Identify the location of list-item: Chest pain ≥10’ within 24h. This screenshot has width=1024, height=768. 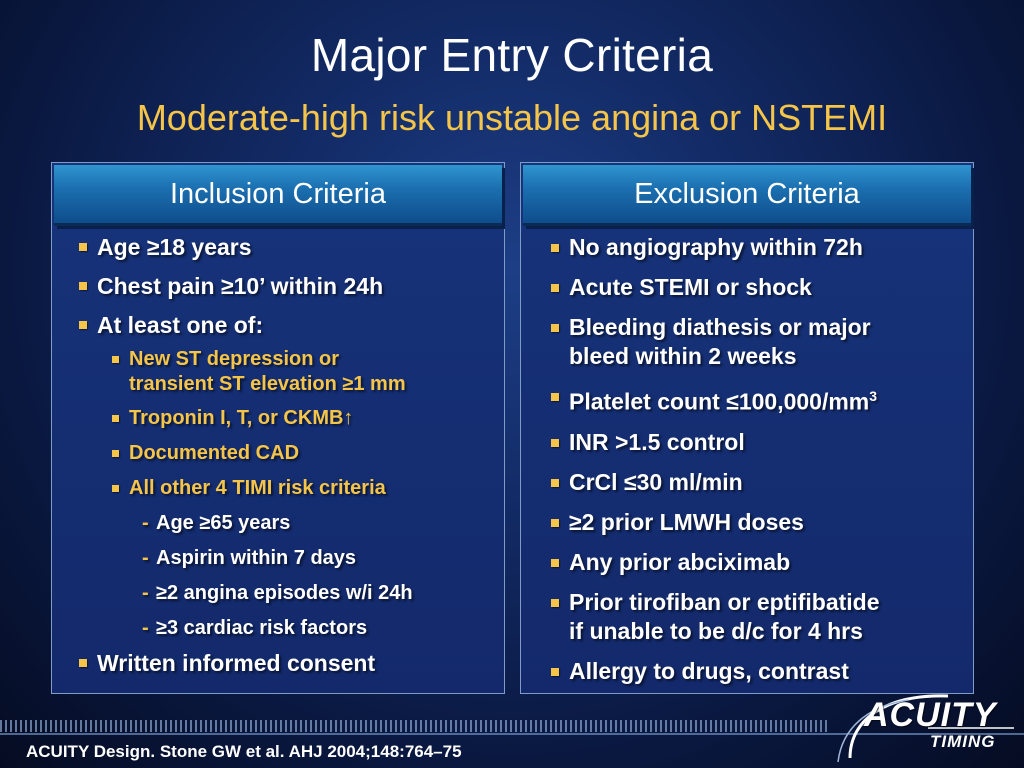
(278, 286).